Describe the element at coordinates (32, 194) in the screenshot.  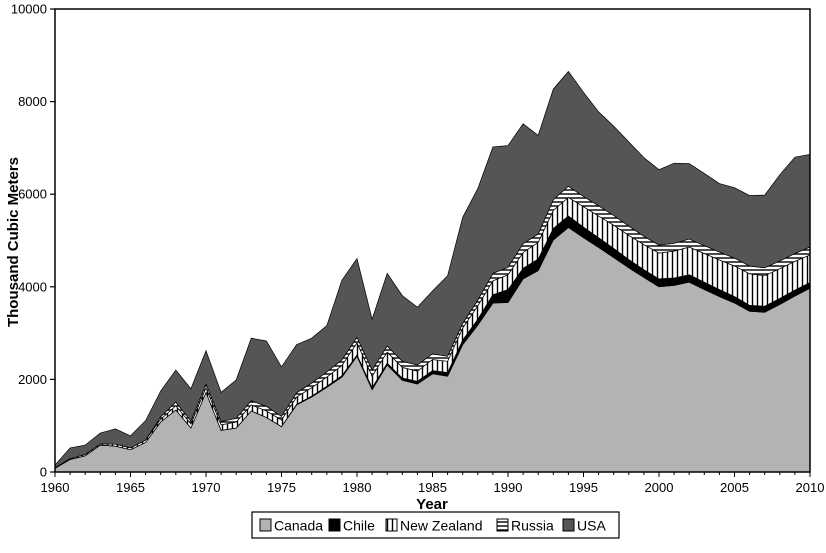
I see `y-tick-label: 6000` at that location.